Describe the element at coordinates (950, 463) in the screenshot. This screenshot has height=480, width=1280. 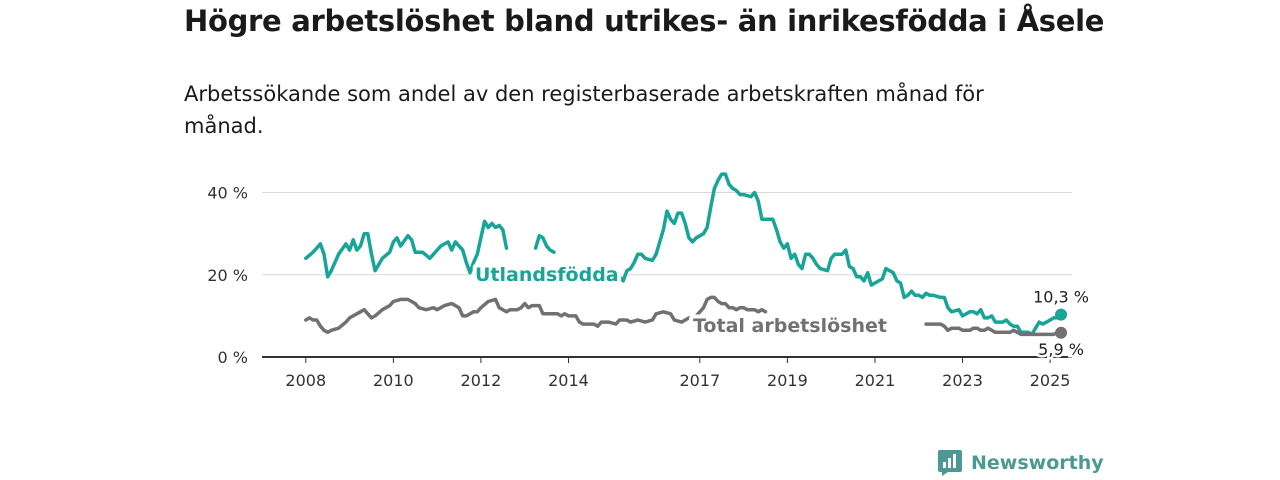
I see `bar-chart-speech-bubble-icon` at that location.